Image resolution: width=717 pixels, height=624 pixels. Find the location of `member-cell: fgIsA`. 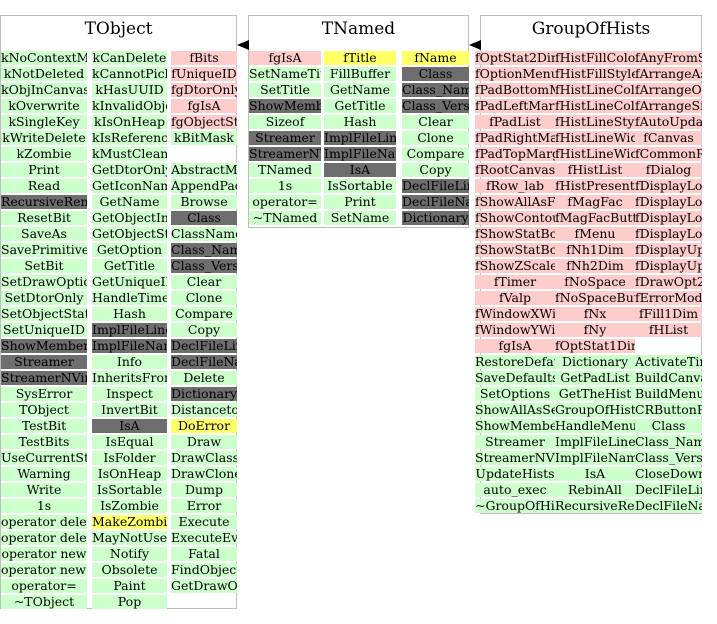

member-cell: fgIsA is located at coordinates (285, 58).